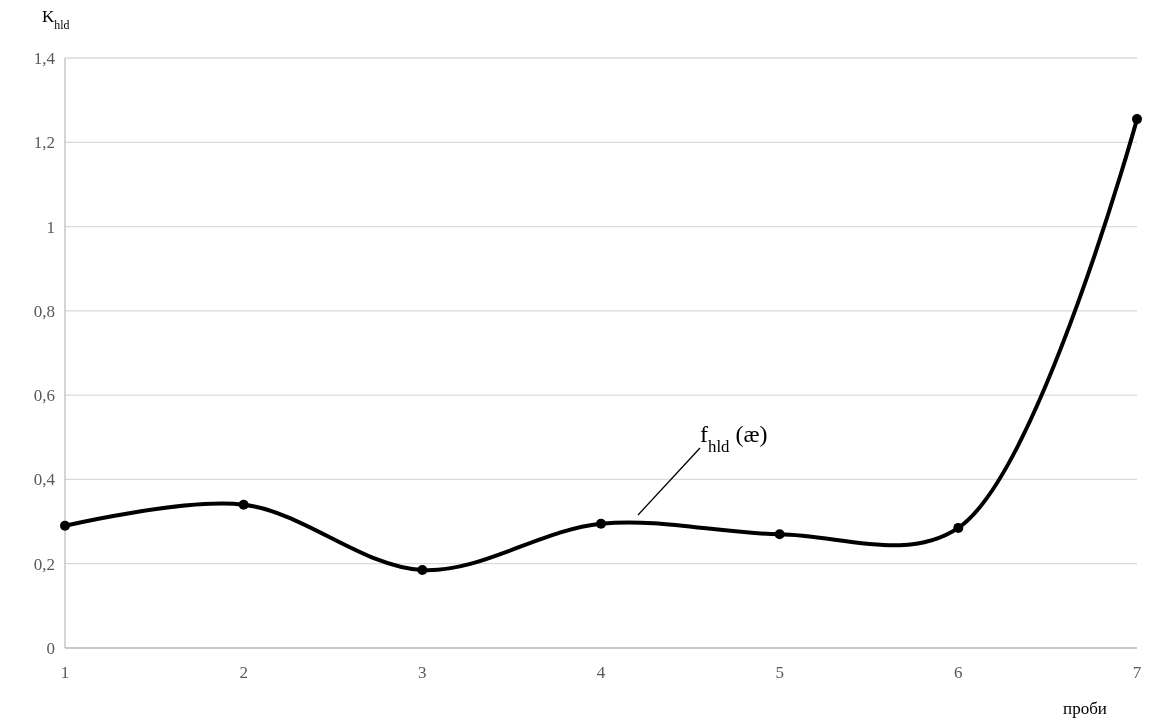  Describe the element at coordinates (958, 672) in the screenshot. I see `x-tick-label: 6` at that location.